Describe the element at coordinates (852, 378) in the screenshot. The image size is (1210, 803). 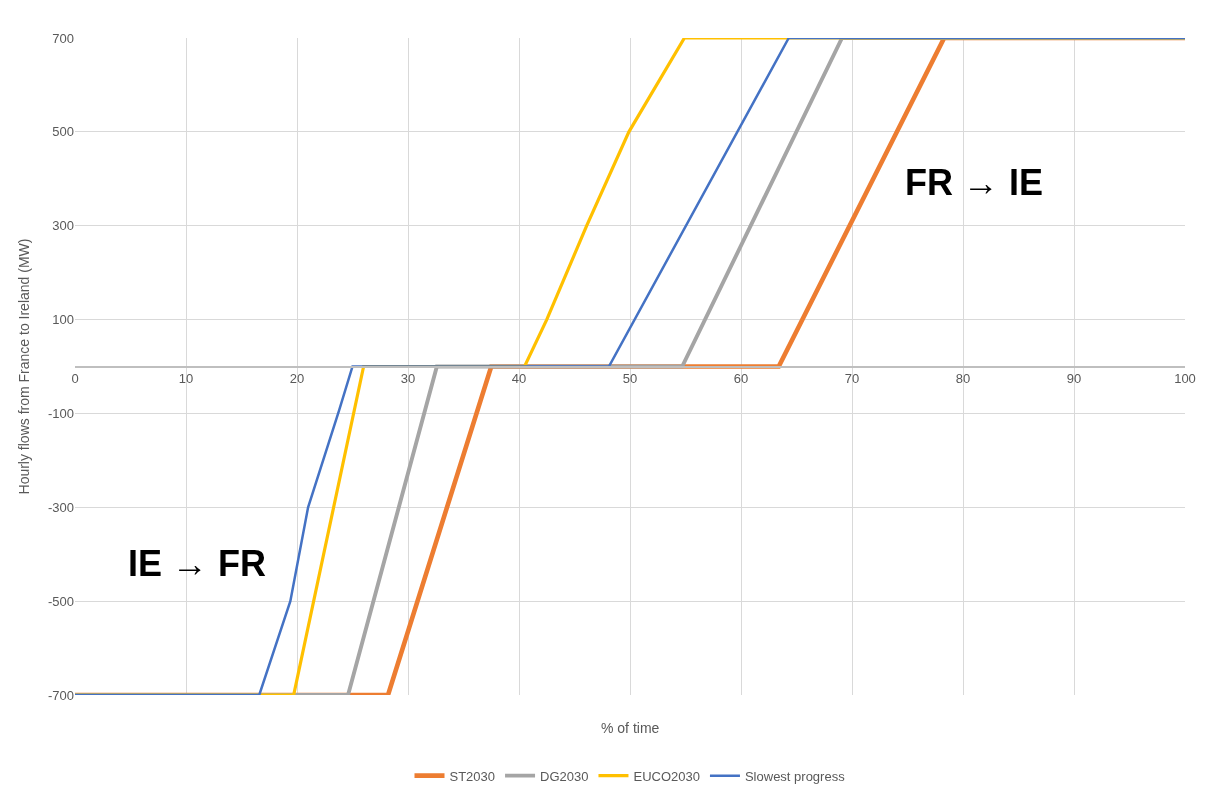
I see `x-tick-label: 70` at that location.